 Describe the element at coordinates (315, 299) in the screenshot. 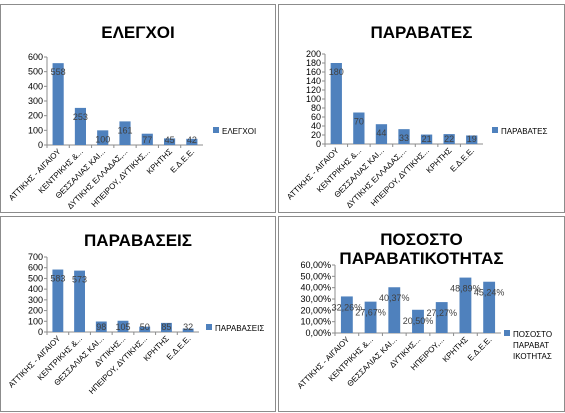

I see `y-tick-label: 30,00%` at that location.